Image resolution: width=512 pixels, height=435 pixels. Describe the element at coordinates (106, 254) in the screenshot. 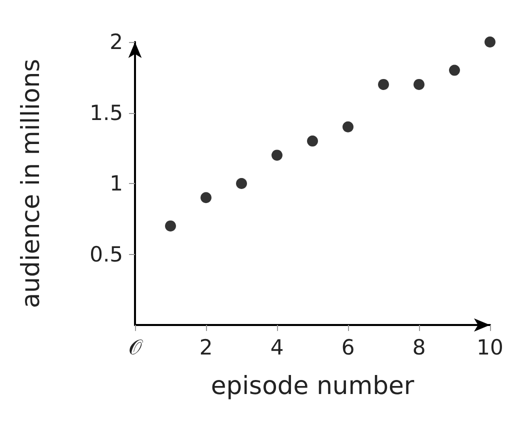

I see `y-tick-label: 0.5` at that location.